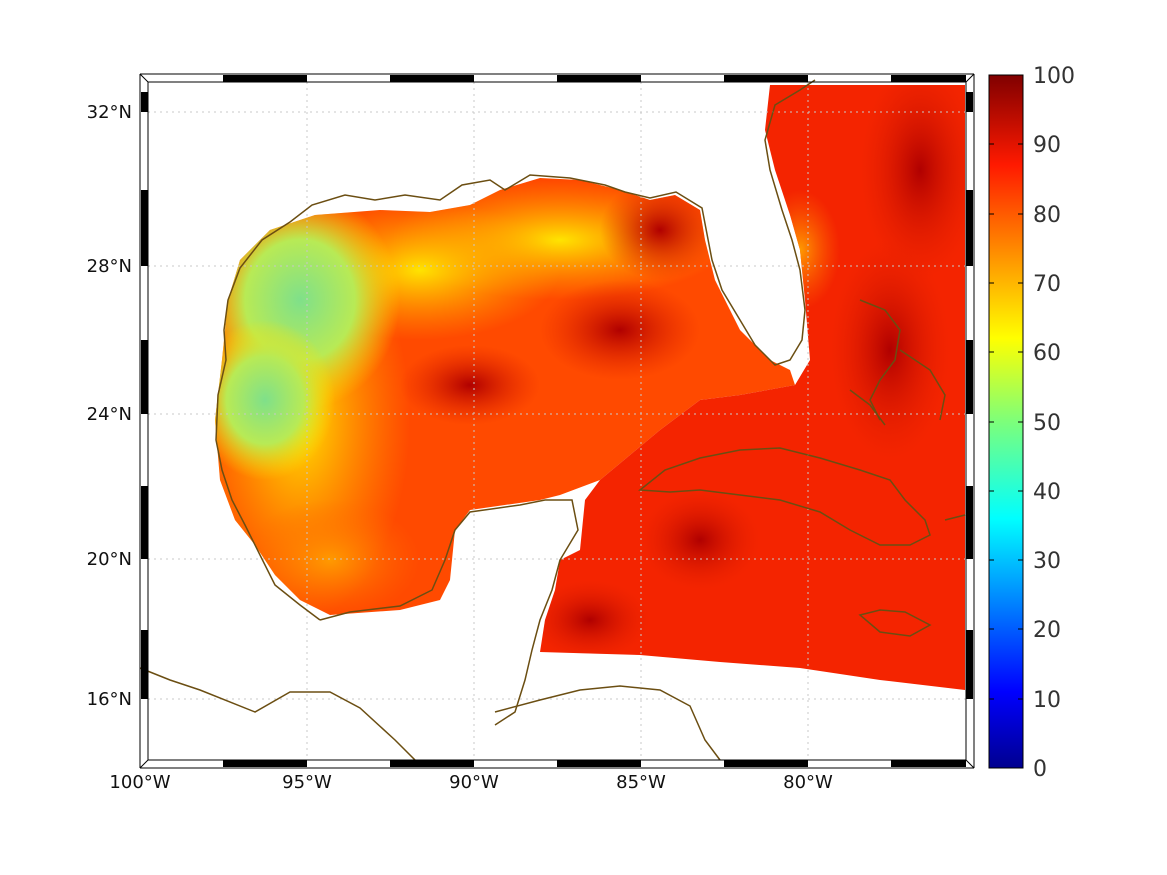 This screenshot has height=875, width=1167. What do you see at coordinates (139, 782) in the screenshot?
I see `lon-tick: 100°W` at bounding box center [139, 782].